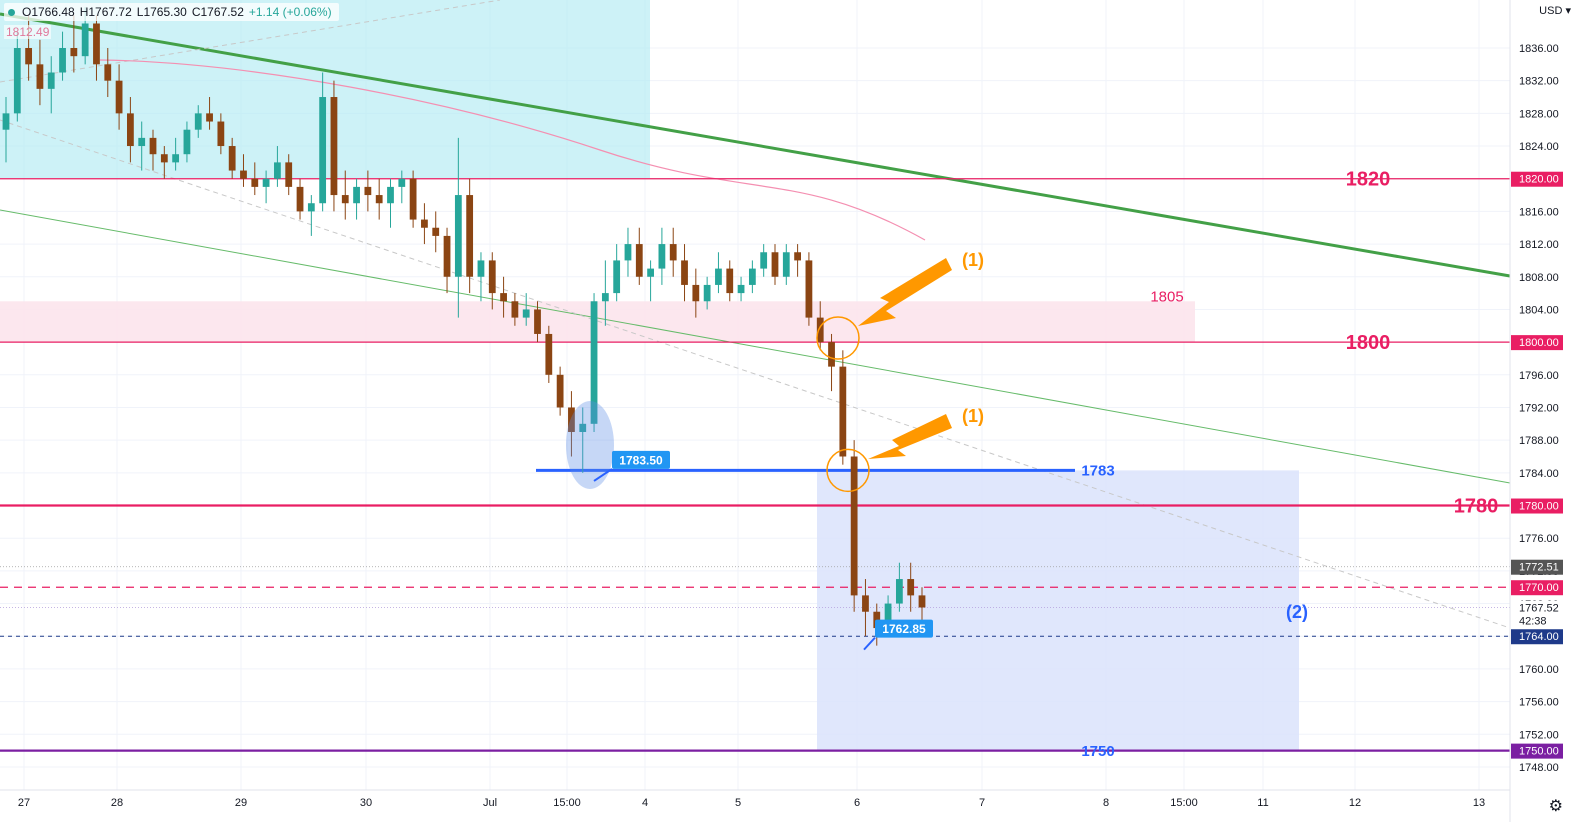 Image resolution: width=1585 pixels, height=822 pixels. Describe the element at coordinates (1297, 612) in the screenshot. I see `annotation-label-2: (2)` at that location.